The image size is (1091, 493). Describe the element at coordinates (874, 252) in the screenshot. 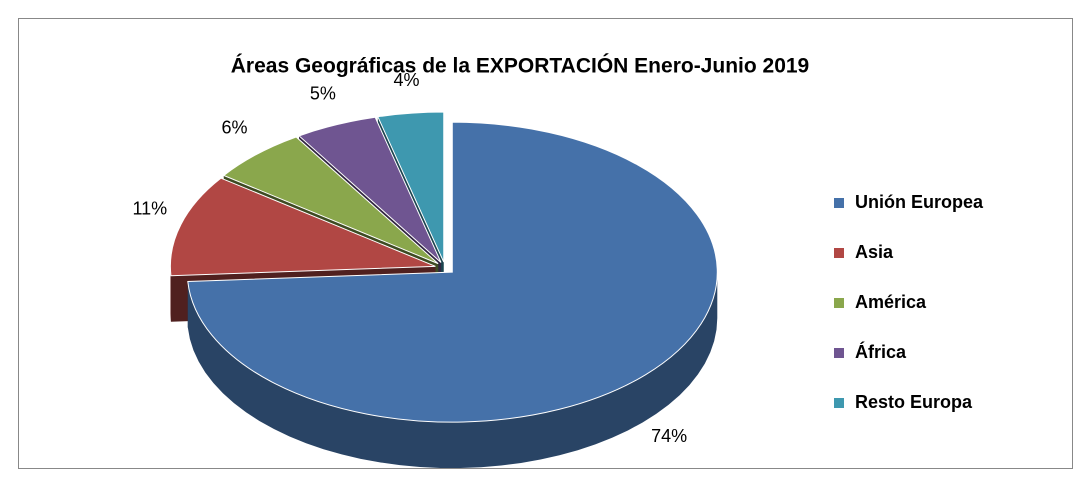

I see `legend-label: Asia` at that location.